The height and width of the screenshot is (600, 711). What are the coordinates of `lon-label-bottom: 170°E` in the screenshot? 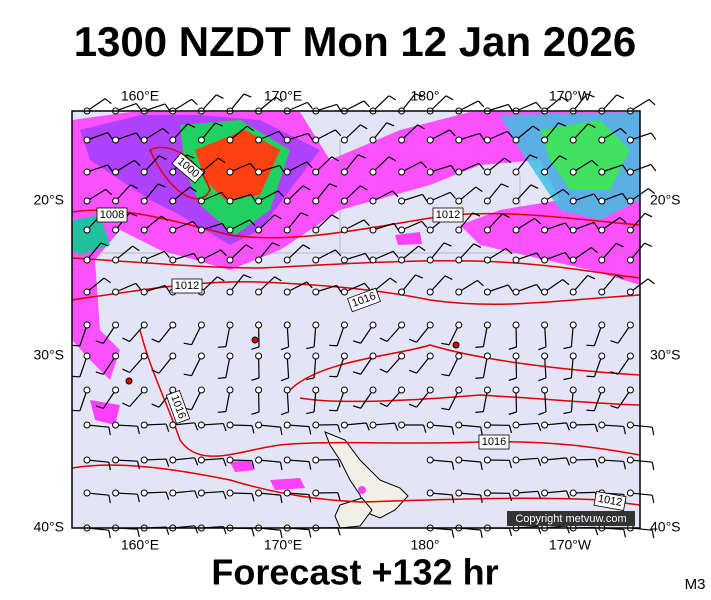 It's located at (283, 545).